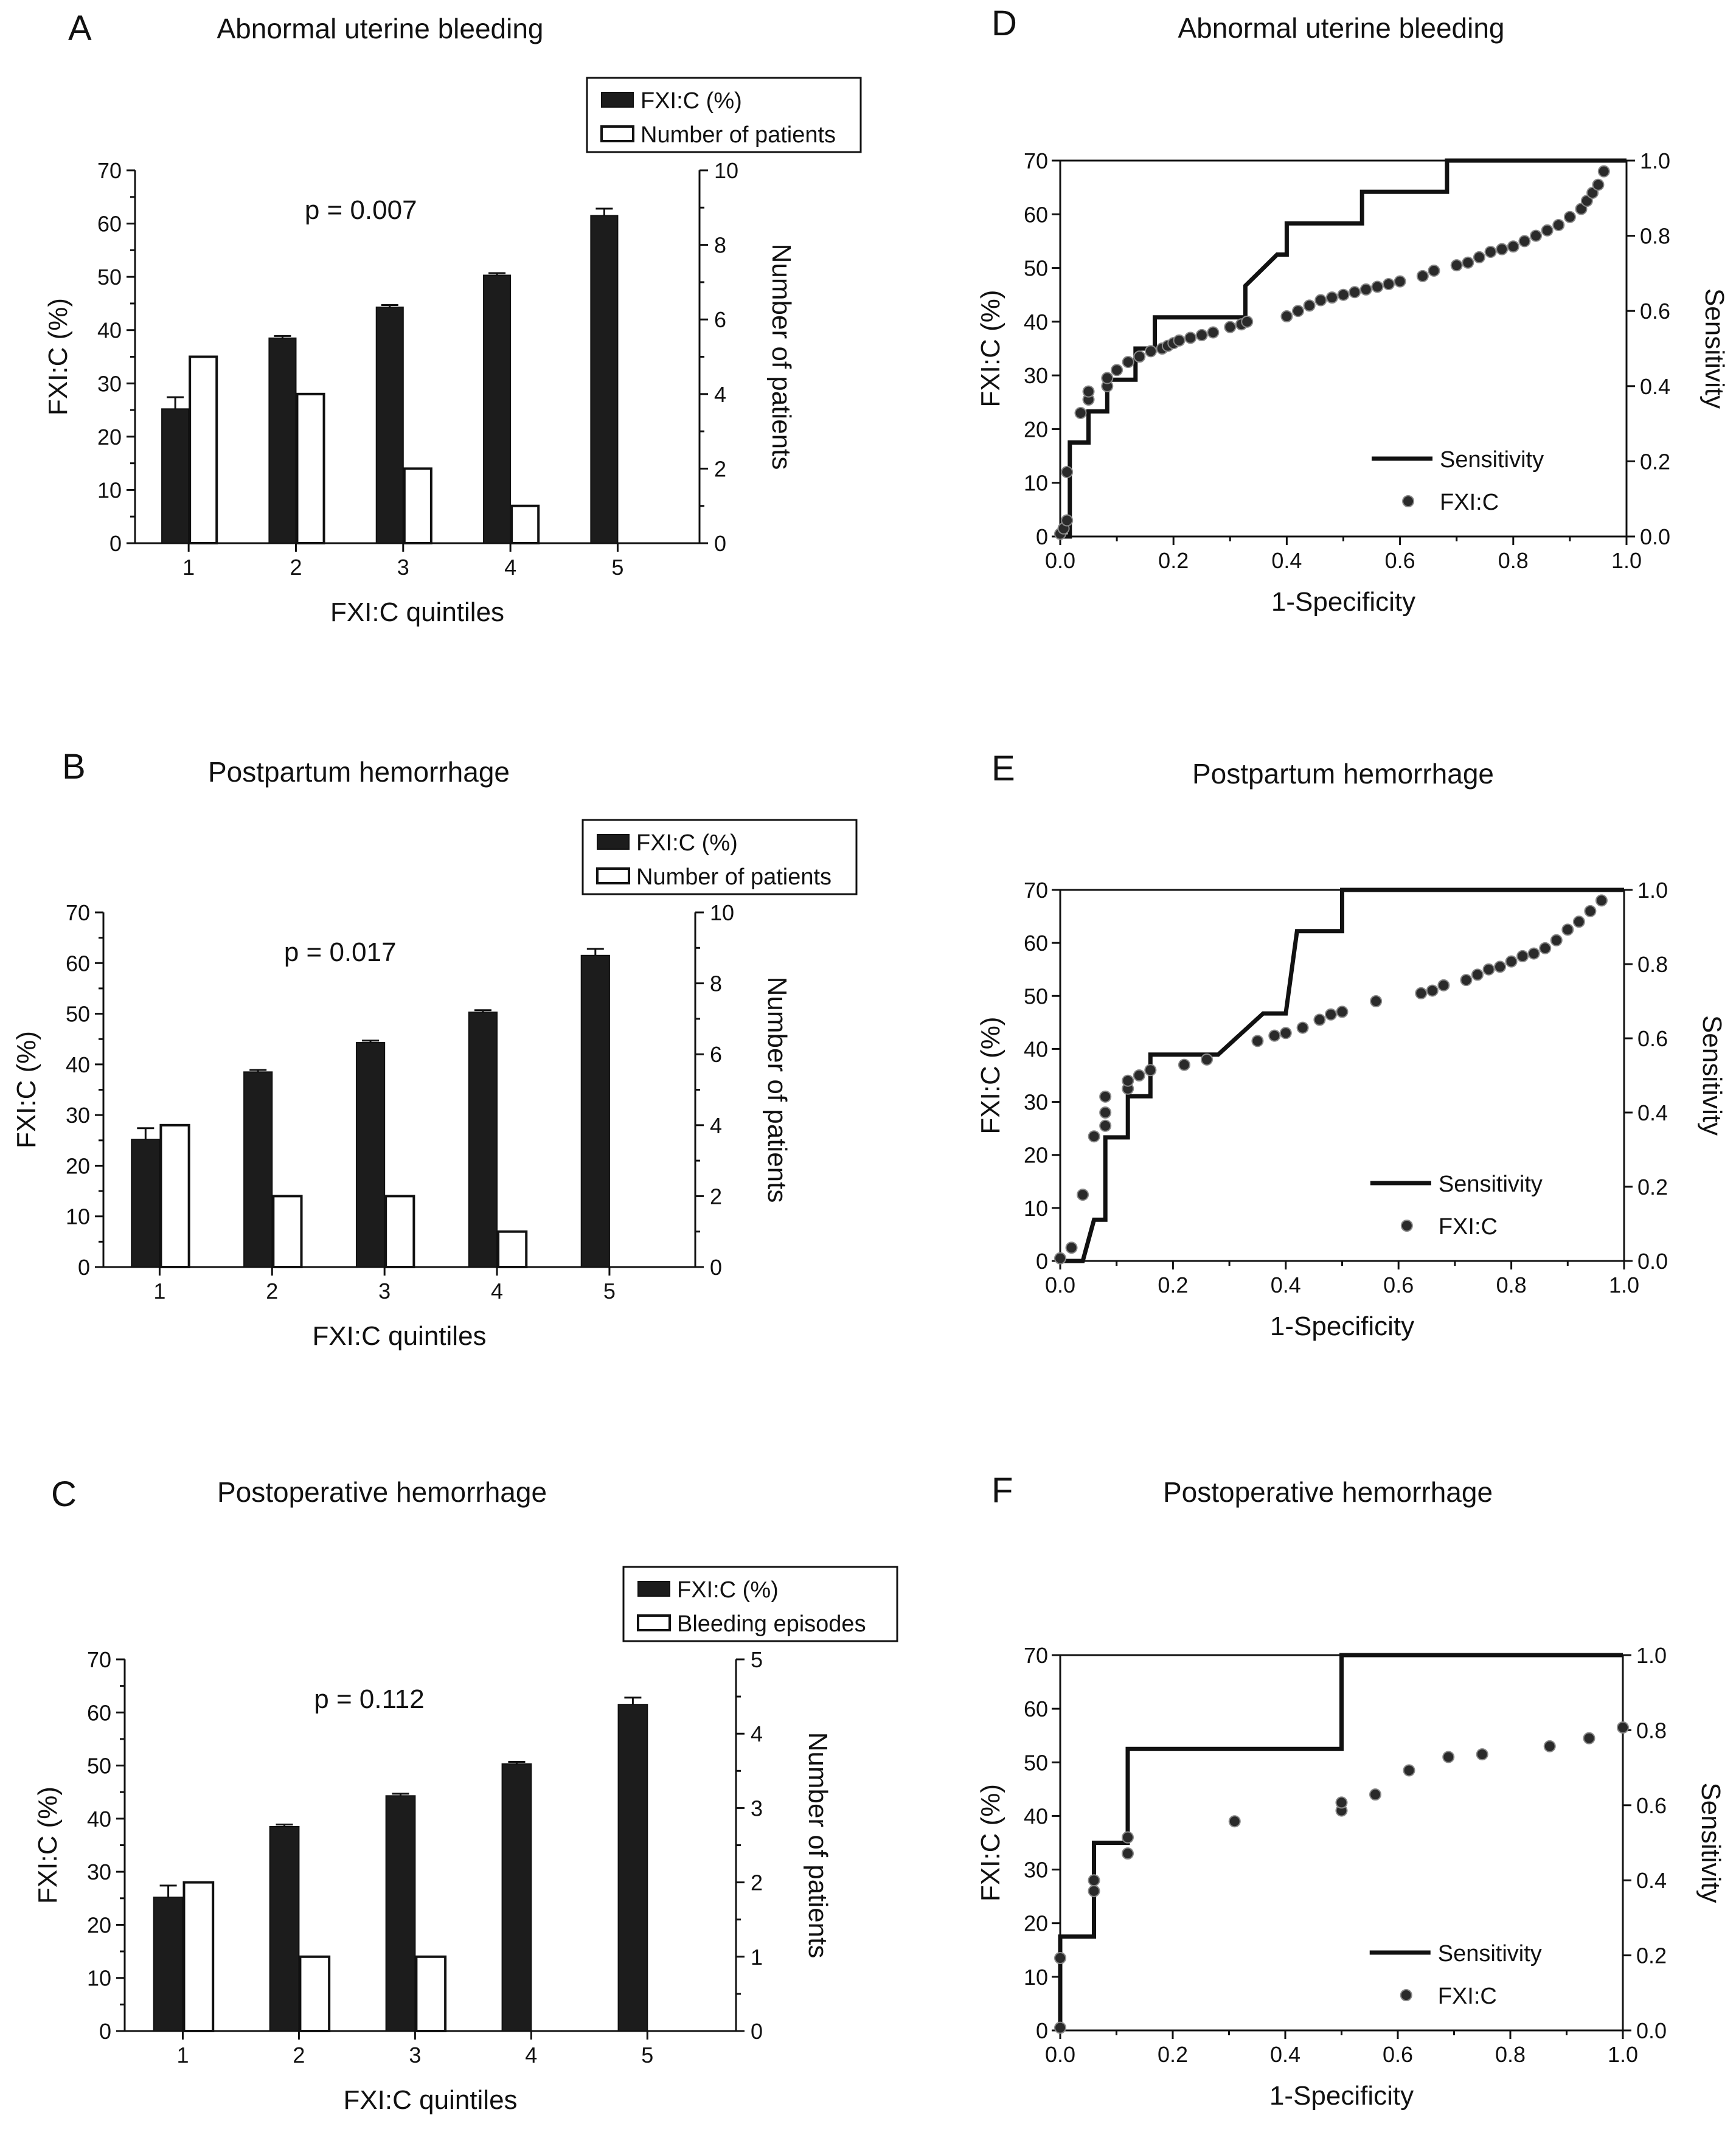 The height and width of the screenshot is (2132, 1736). What do you see at coordinates (359, 772) in the screenshot?
I see `panel-title: Postpartum hemorrhage` at bounding box center [359, 772].